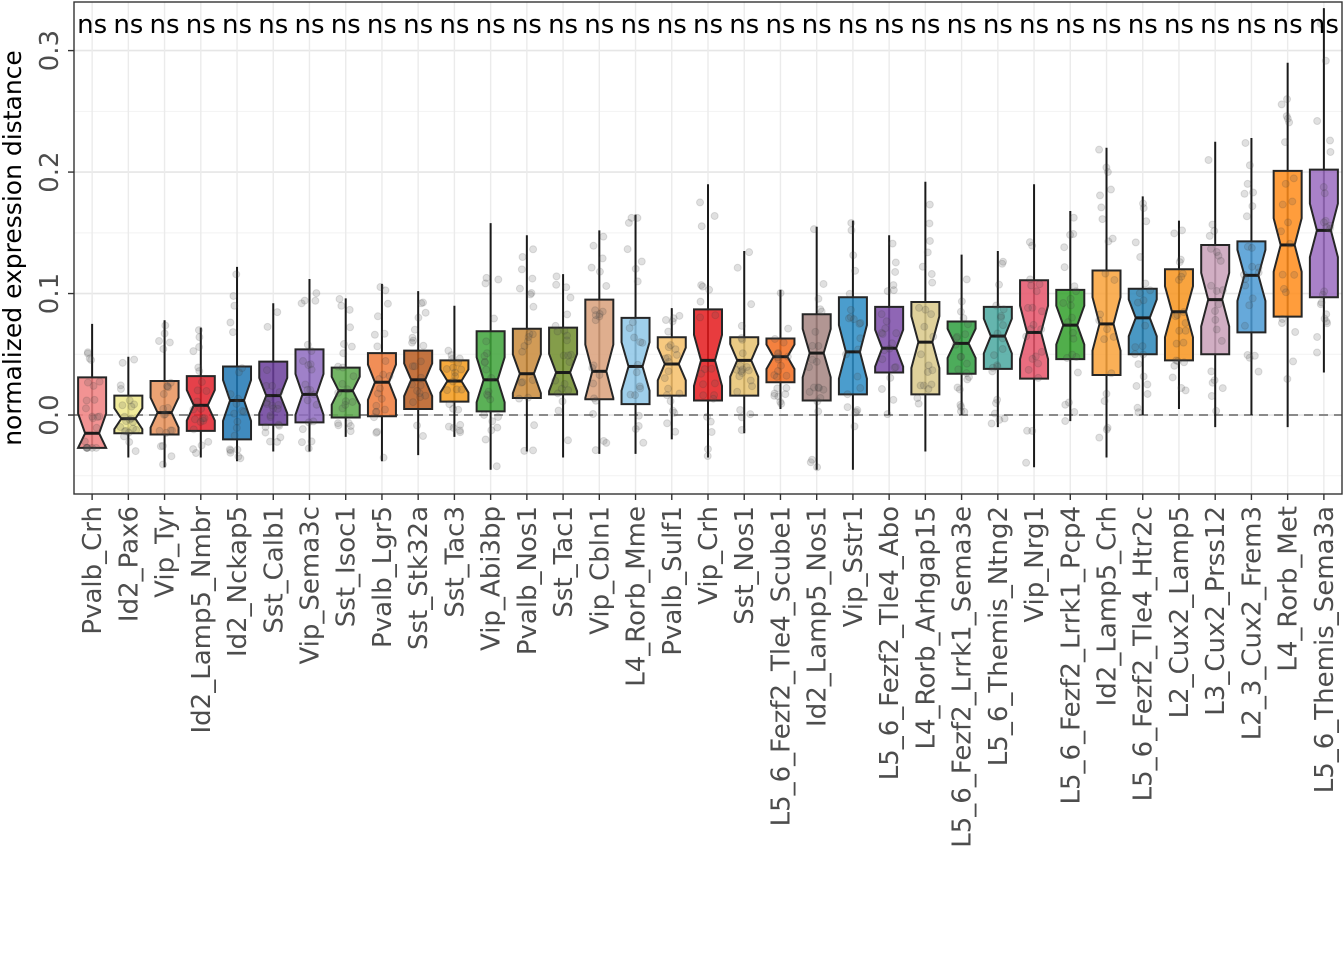 The image size is (1344, 960). What do you see at coordinates (999, 636) in the screenshot?
I see `x-tick-label: L5_6_Themis_Ntng2` at bounding box center [999, 636].